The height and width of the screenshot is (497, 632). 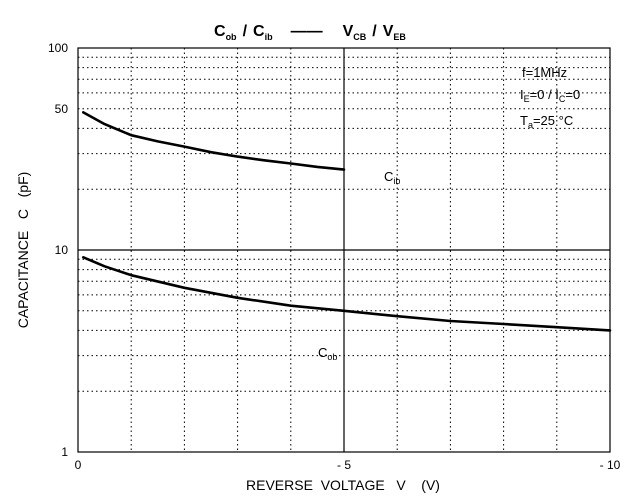 I want to click on title-veb-sub: EB, so click(x=399, y=37).